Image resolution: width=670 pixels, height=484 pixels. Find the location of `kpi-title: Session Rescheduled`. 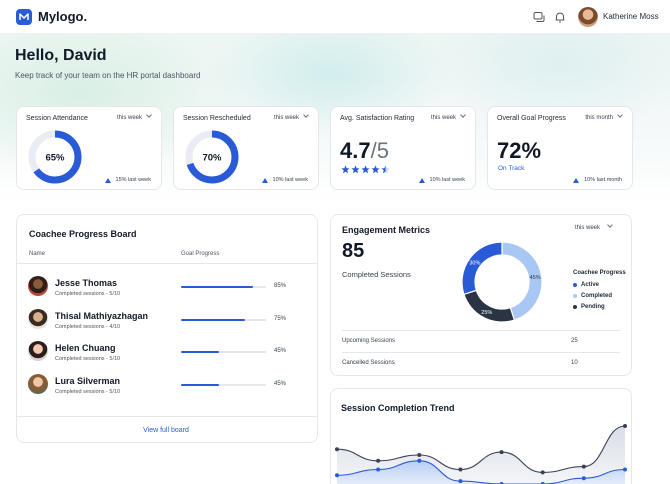

kpi-title: Session Rescheduled is located at coordinates (217, 118).